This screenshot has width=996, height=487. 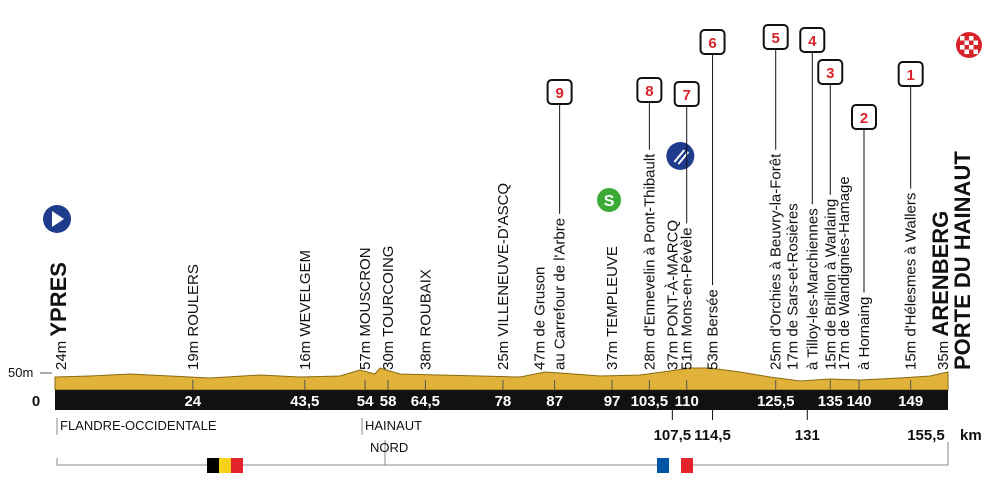 What do you see at coordinates (20, 372) in the screenshot?
I see `altitude-scale: 50m` at bounding box center [20, 372].